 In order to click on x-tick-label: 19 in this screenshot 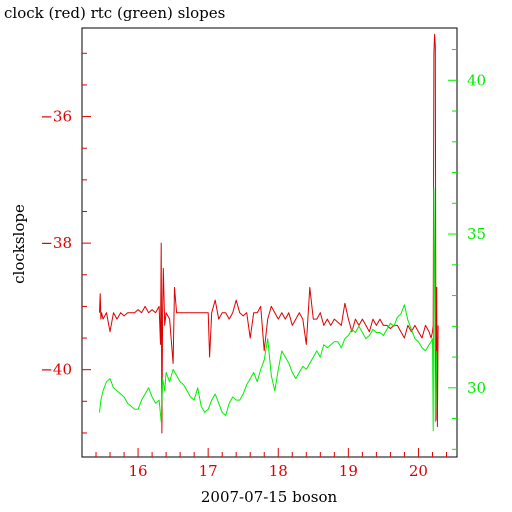, I will do `click(348, 471)`.